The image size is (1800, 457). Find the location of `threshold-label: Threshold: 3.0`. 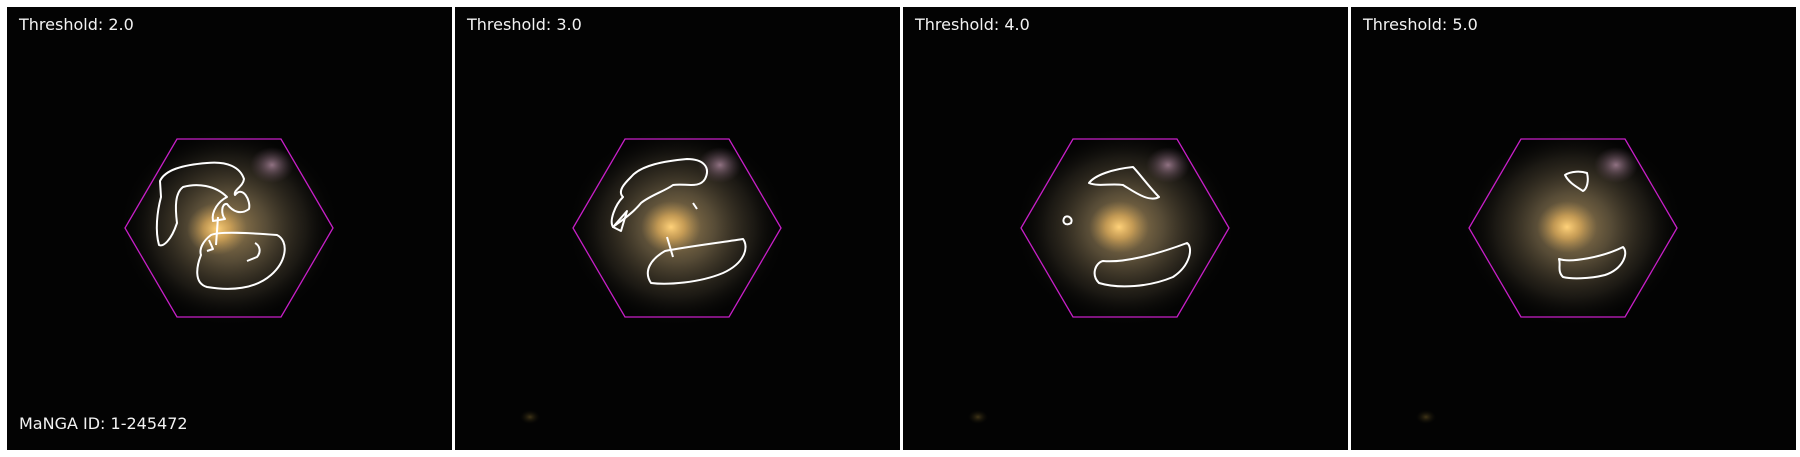

threshold-label: Threshold: 3.0 is located at coordinates (524, 24).